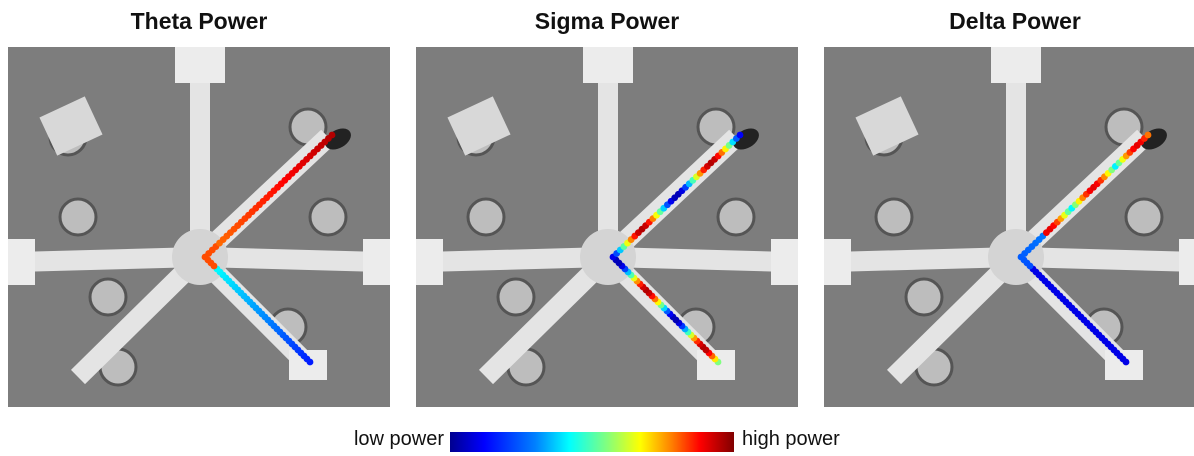 The width and height of the screenshot is (1194, 456). I want to click on panel-title: Sigma Power, so click(607, 21).